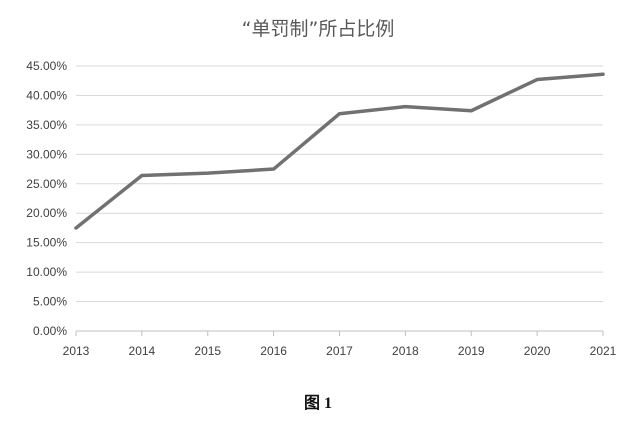  What do you see at coordinates (207, 351) in the screenshot?
I see `x-tick-label: 2015` at bounding box center [207, 351].